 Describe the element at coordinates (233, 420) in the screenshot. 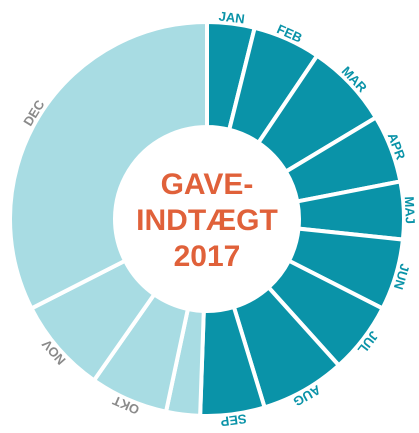

I see `slice-label: SEP` at that location.